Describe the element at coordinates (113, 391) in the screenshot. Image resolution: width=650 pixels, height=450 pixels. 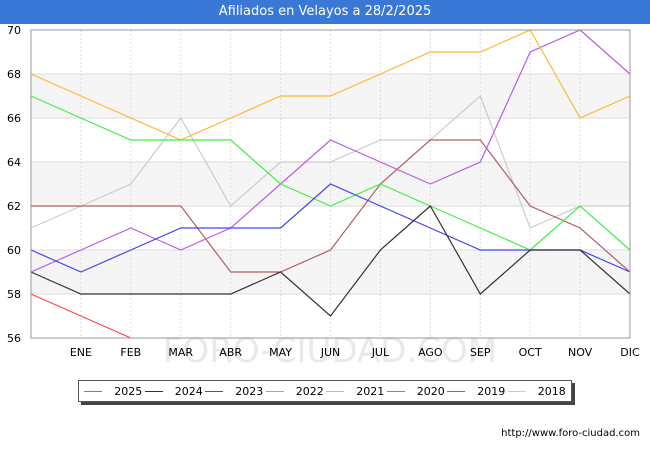
I see `legend-item-2025: 2025` at that location.